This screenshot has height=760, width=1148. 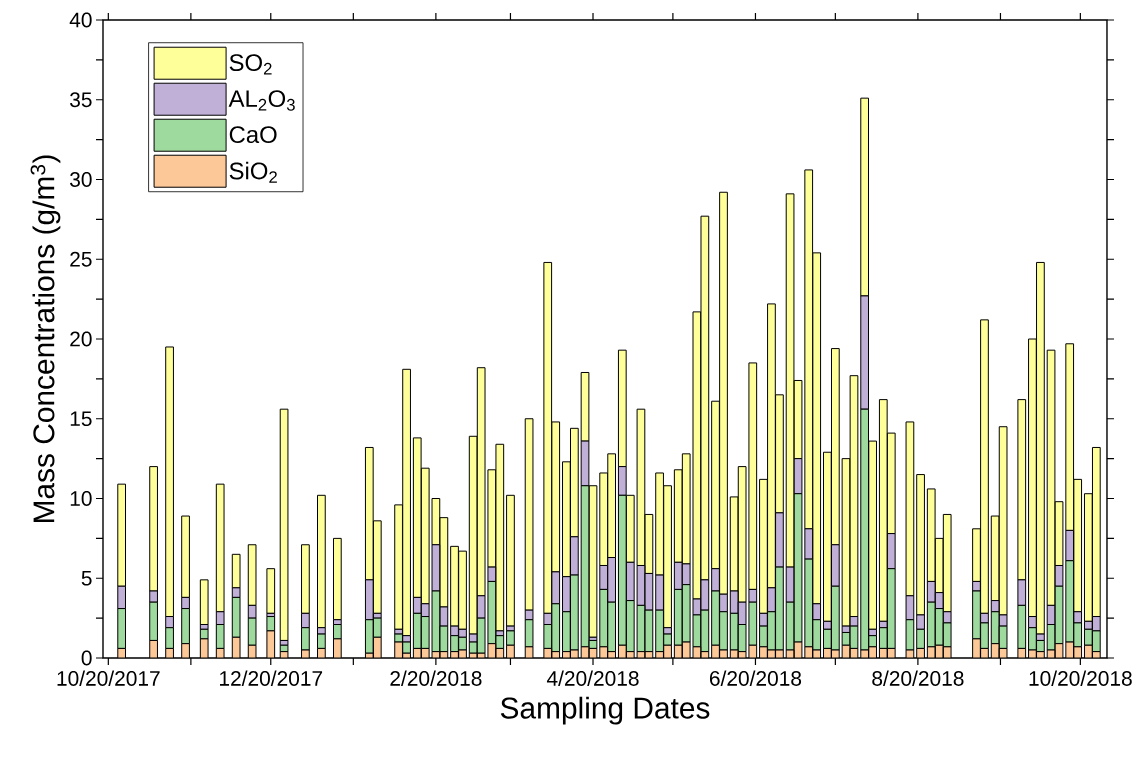 I want to click on x-axis-title: Sampling Dates, so click(x=605, y=710).